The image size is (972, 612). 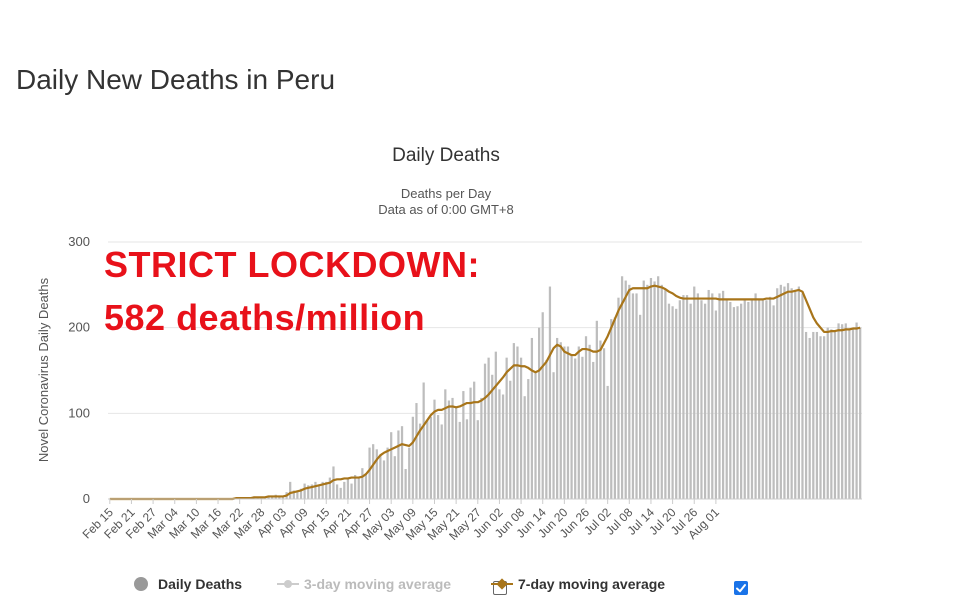 What do you see at coordinates (578, 584) in the screenshot?
I see `legend-item-7-day-average: 7-day moving average` at bounding box center [578, 584].